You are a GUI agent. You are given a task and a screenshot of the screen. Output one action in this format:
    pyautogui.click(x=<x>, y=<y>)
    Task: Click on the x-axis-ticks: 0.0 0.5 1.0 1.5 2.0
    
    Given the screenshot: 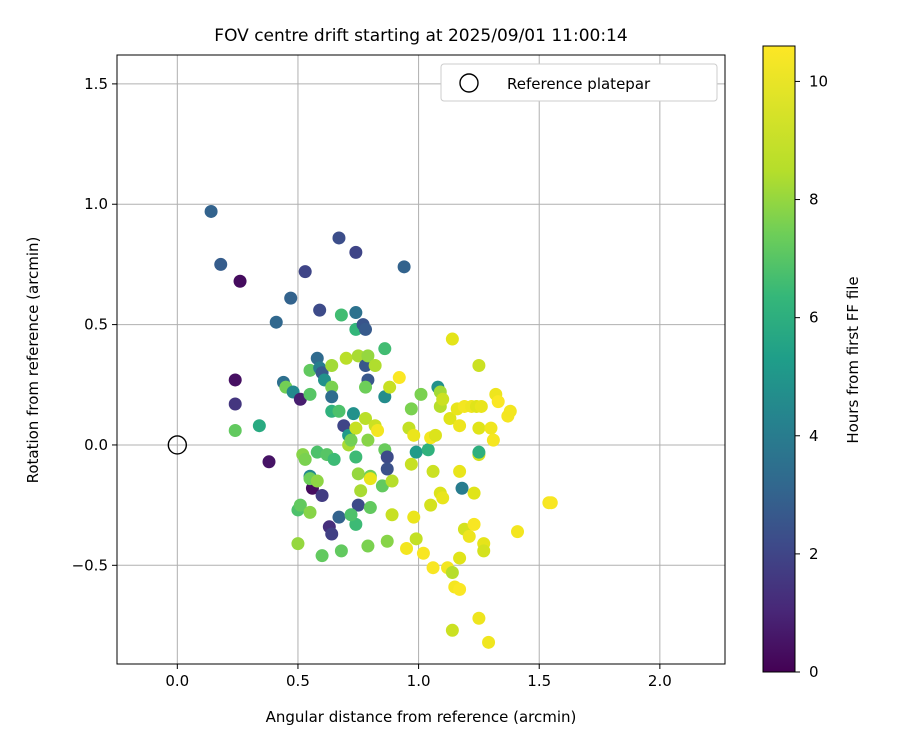 What is the action you would take?
    pyautogui.click(x=418, y=677)
    